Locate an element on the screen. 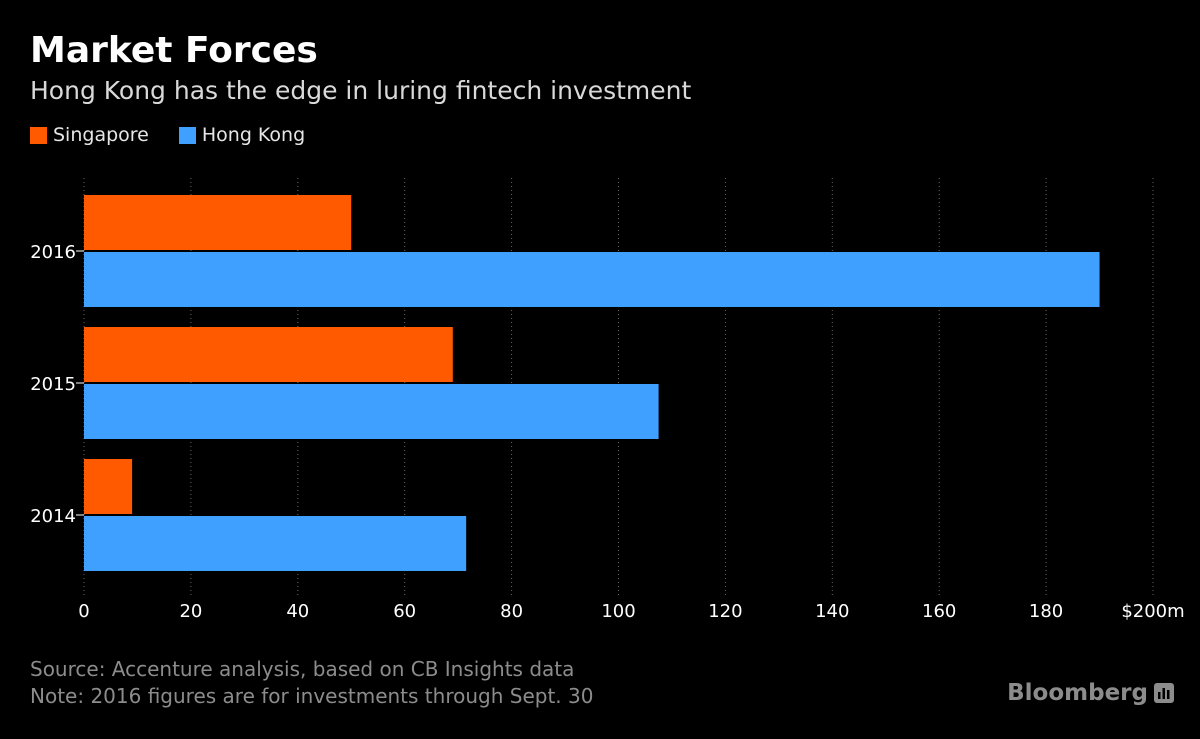 The height and width of the screenshot is (739, 1200). x-tick-label: $200m is located at coordinates (1152, 611).